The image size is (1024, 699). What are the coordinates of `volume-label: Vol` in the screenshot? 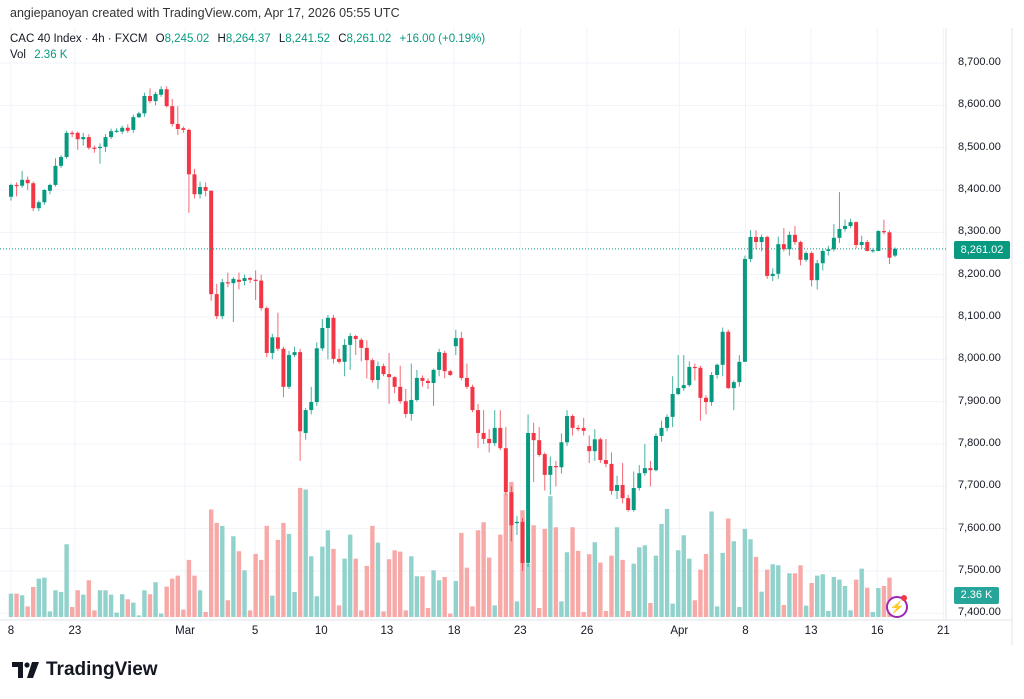 It's located at (18, 55).